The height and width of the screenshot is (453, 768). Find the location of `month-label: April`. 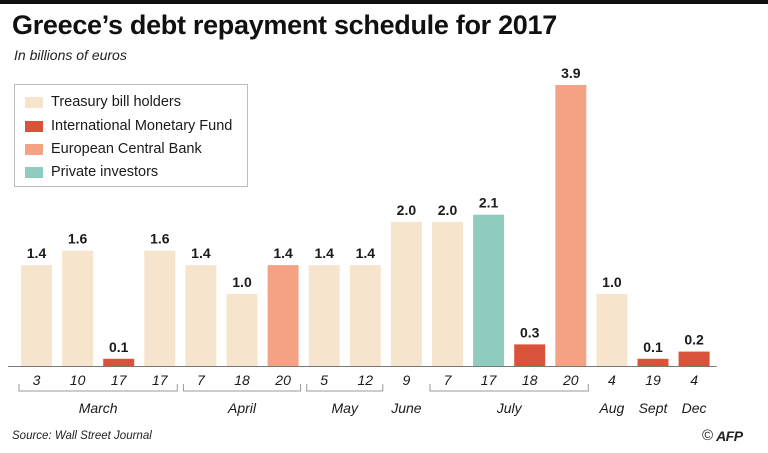

month-label: April is located at coordinates (242, 408).